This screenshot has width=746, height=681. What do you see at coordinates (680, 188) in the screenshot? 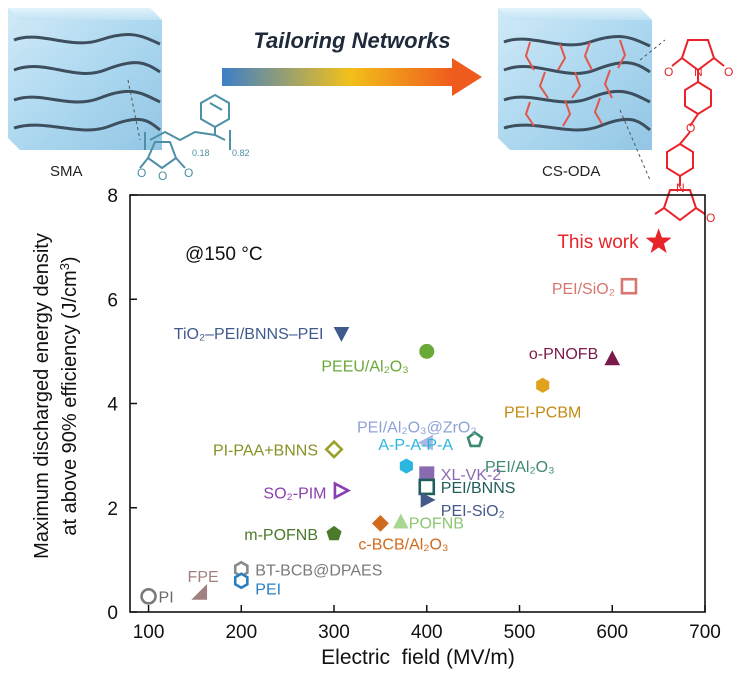
I see `oda-n-2: N` at bounding box center [680, 188].